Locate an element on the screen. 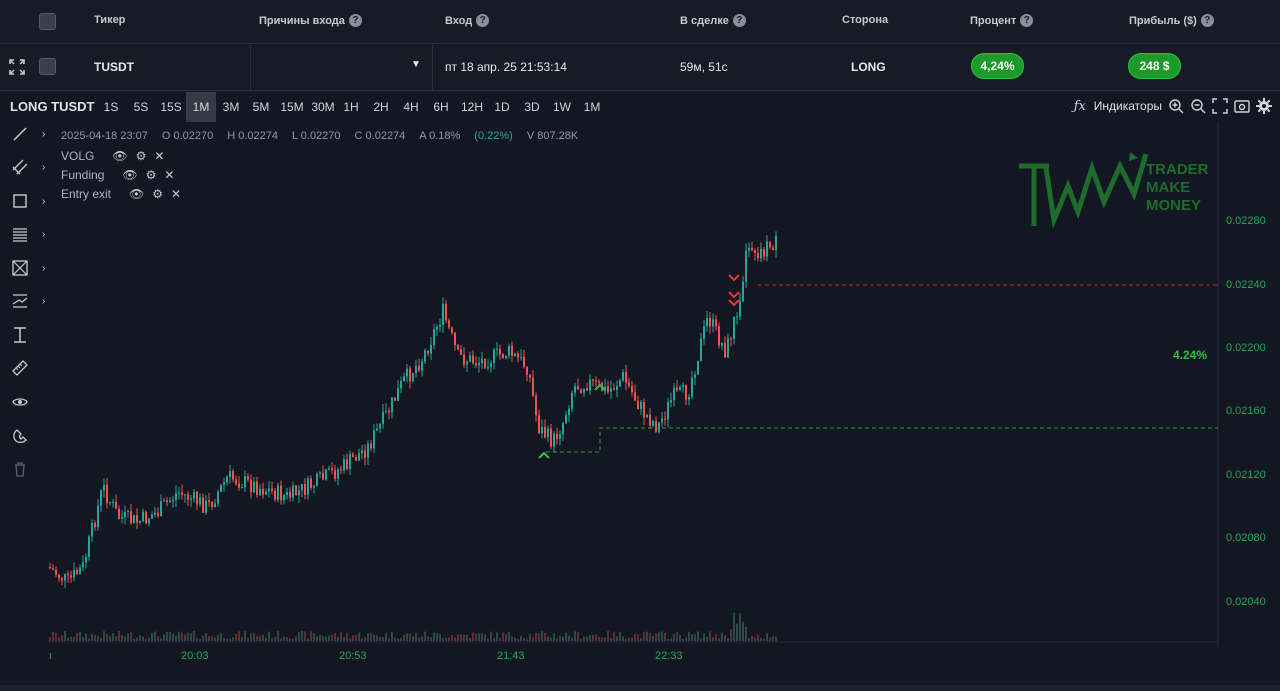 Image resolution: width=1280 pixels, height=691 pixels. bottom-scrollbar is located at coordinates (640, 688).